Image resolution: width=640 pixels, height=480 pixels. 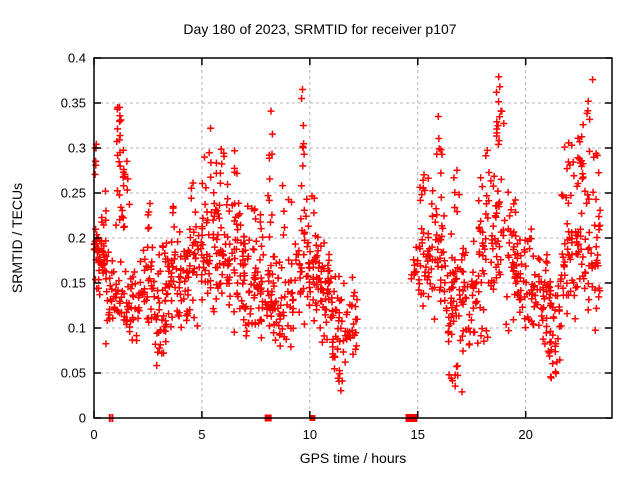 What do you see at coordinates (310, 434) in the screenshot?
I see `x-tick-label: 10` at bounding box center [310, 434].